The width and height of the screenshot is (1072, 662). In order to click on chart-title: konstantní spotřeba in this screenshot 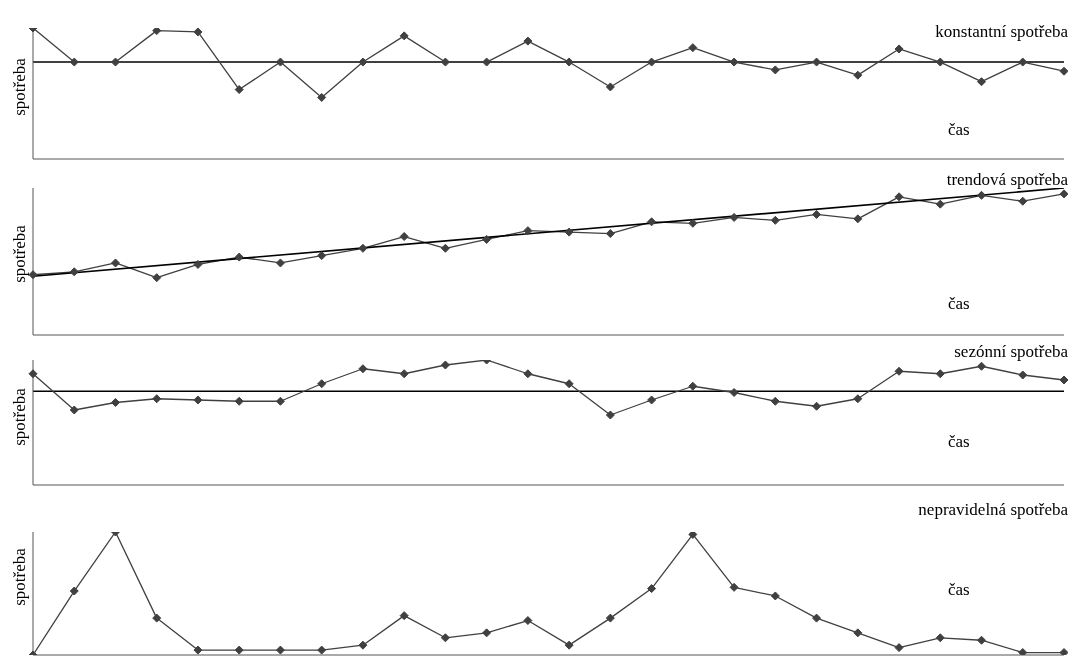, I will do `click(1001, 32)`.